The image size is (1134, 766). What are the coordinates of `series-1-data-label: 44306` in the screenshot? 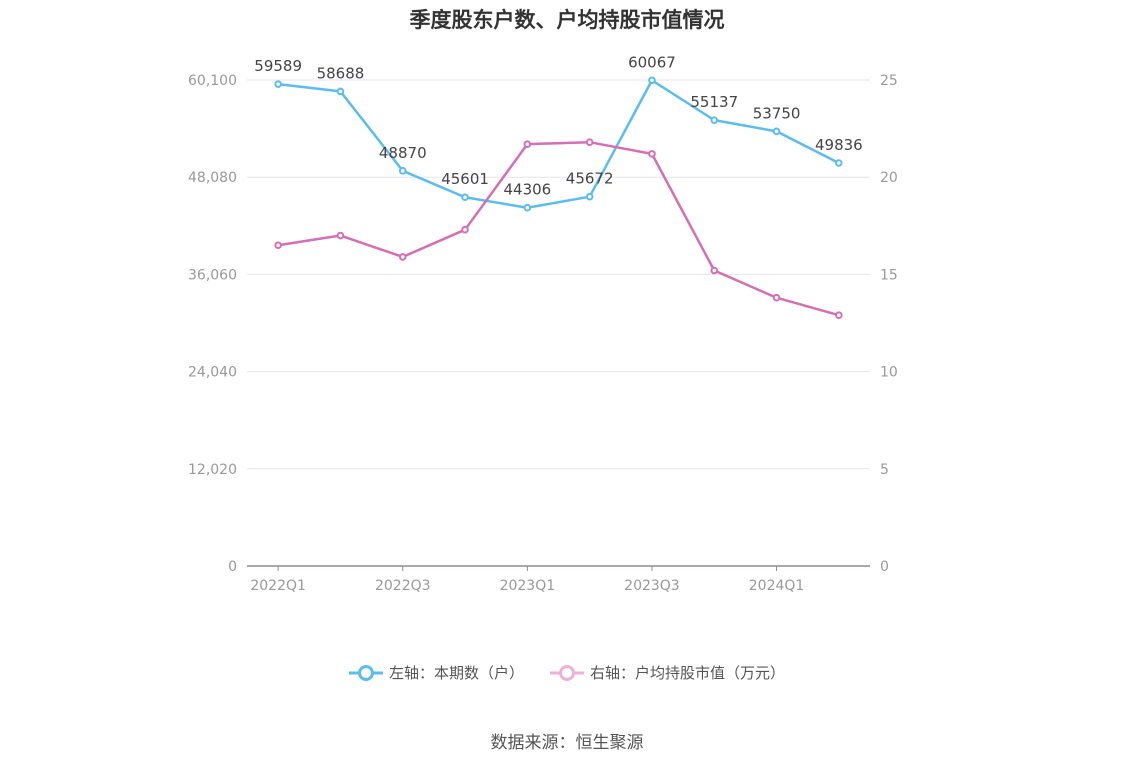 It's located at (527, 190).